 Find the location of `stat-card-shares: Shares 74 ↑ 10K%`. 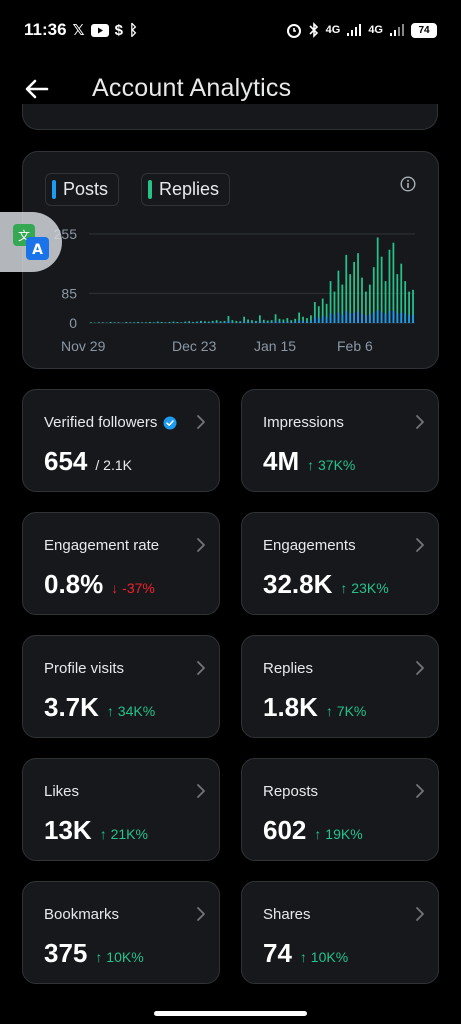

stat-card-shares: Shares 74 ↑ 10K% is located at coordinates (340, 932).